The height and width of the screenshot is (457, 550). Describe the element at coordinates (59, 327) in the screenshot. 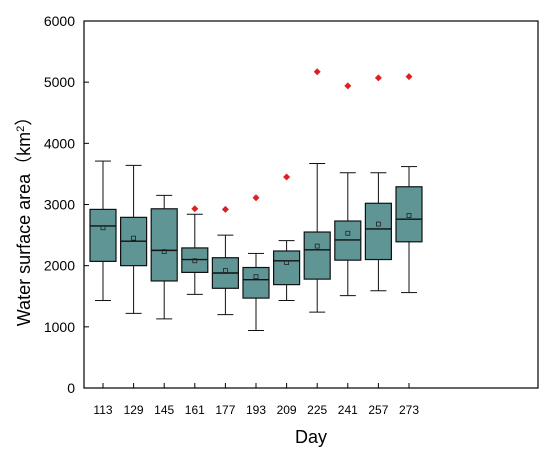

I see `y-tick-label: 1000` at that location.